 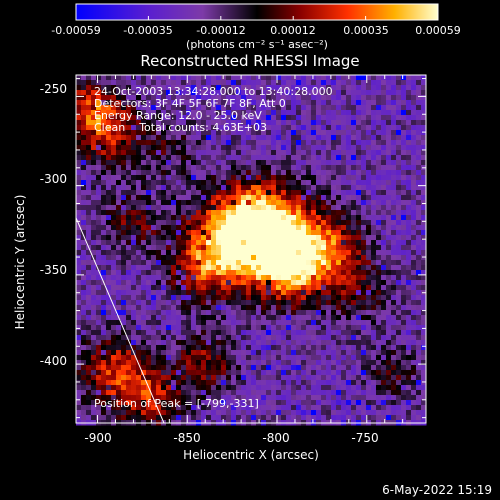 I want to click on y-tick-label: -250, so click(x=53, y=89).